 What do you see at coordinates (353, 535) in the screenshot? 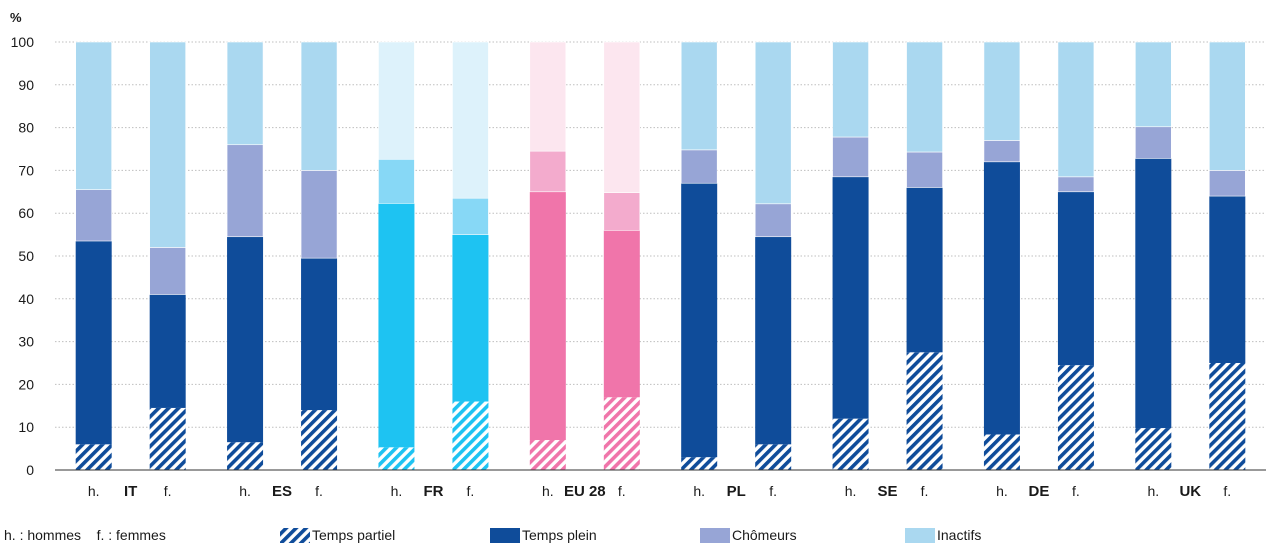
I see `legend-label: Temps partiel` at bounding box center [353, 535].